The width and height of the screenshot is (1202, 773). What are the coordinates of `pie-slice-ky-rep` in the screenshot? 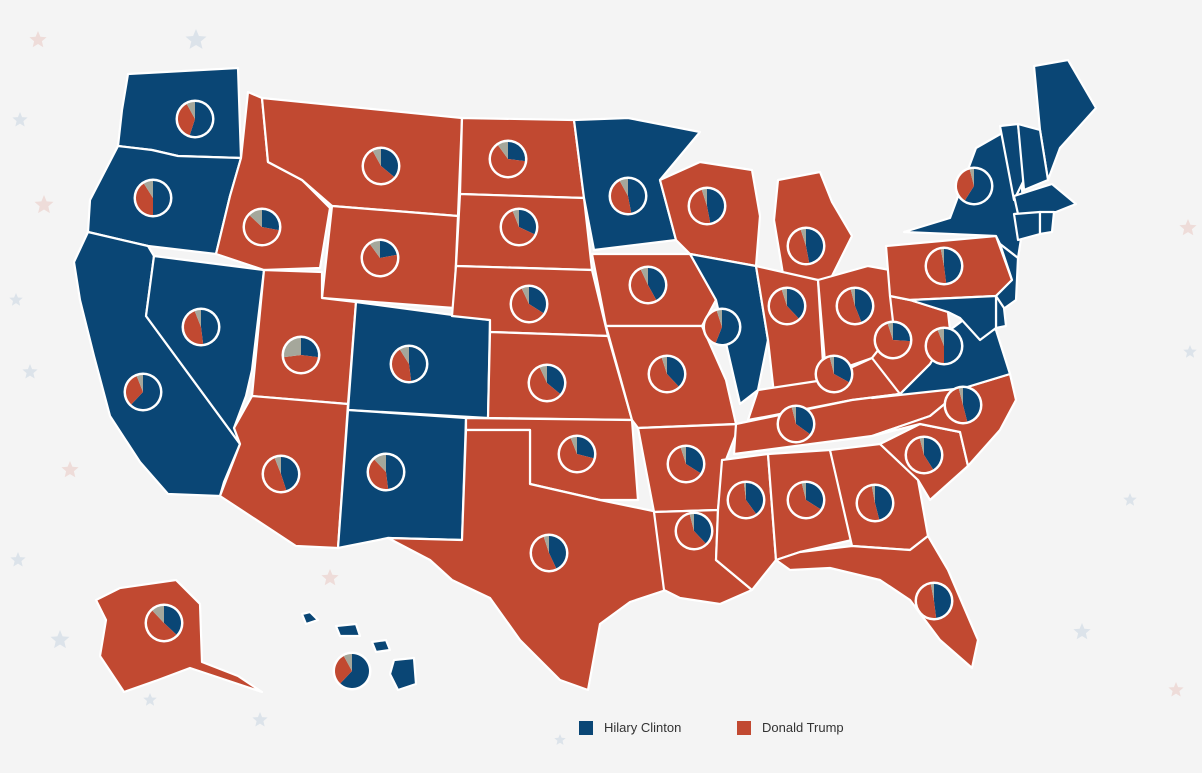 It's located at (833, 374).